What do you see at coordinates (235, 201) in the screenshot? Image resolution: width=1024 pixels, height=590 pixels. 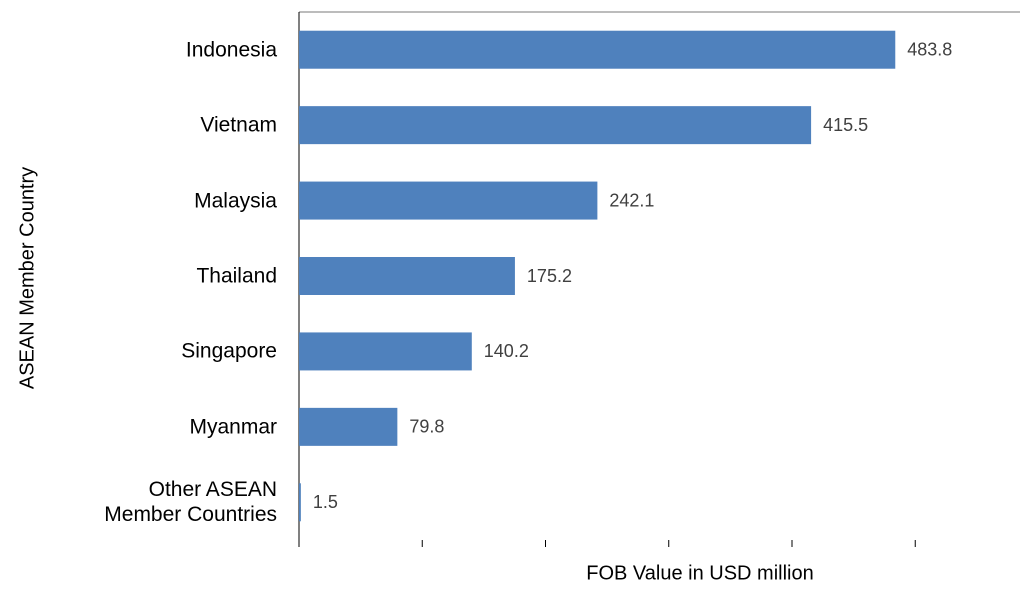 I see `category-label: Malaysia` at bounding box center [235, 201].